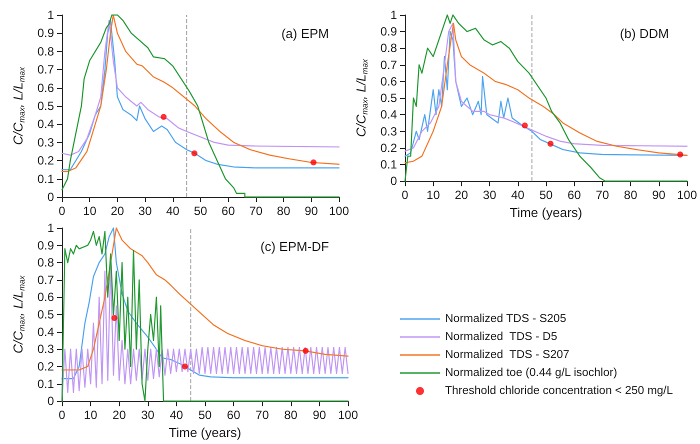 The width and height of the screenshot is (700, 444). Describe the element at coordinates (501, 337) in the screenshot. I see `legend-label: Normalized TDS - D5` at that location.